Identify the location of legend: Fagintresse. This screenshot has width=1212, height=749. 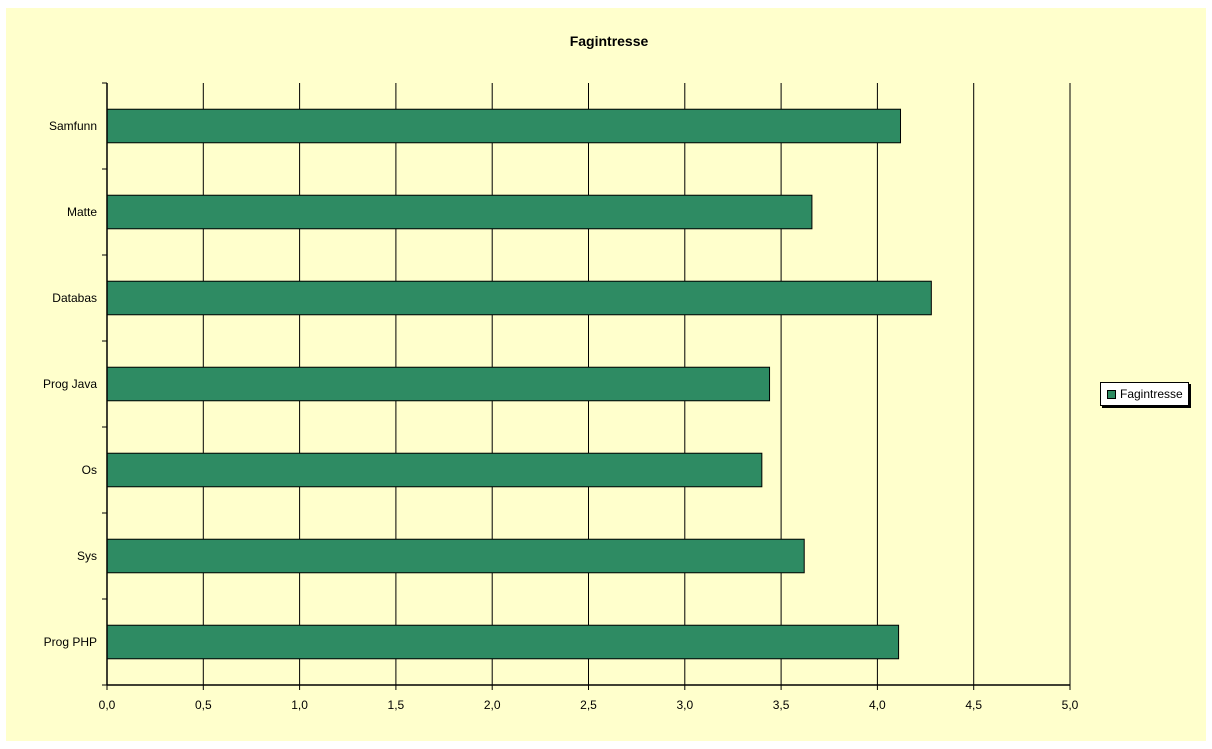
(1144, 394).